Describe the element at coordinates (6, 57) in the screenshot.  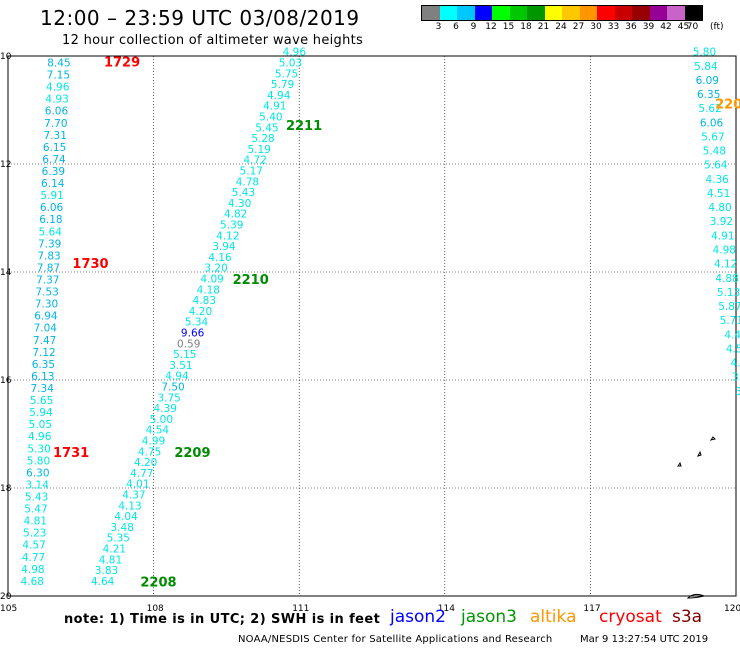
I see `y-tick-label: 10` at that location.